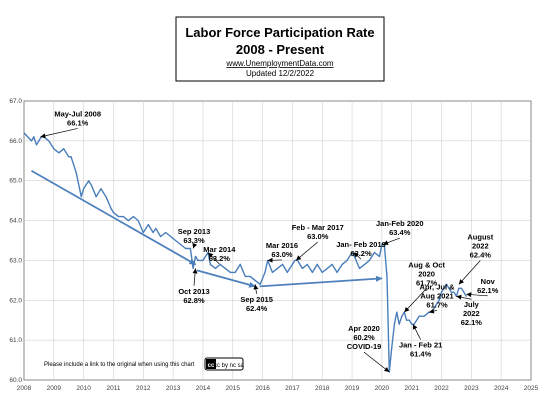 The image size is (550, 405). I want to click on trend-arrow, so click(321, 282).